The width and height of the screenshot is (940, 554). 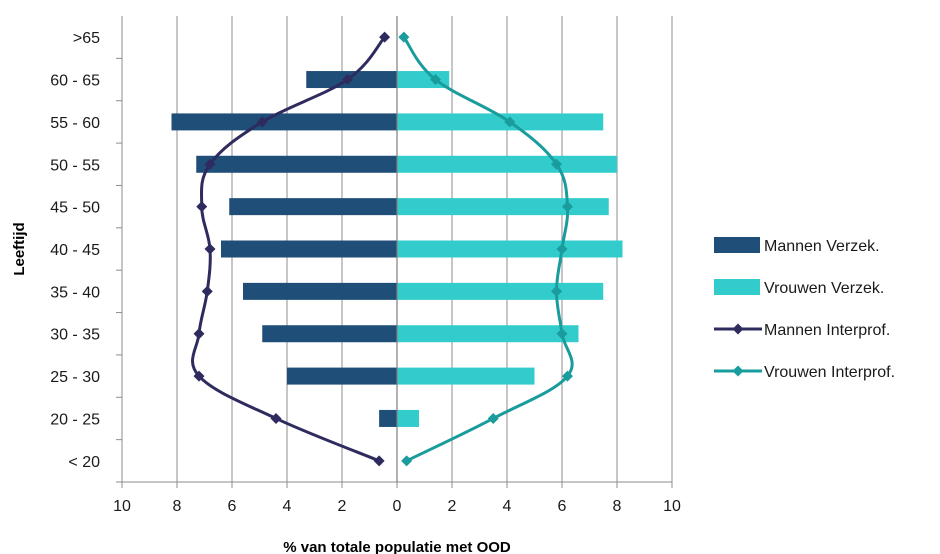 What do you see at coordinates (75, 292) in the screenshot?
I see `y-tick-label: 35 - 40` at bounding box center [75, 292].